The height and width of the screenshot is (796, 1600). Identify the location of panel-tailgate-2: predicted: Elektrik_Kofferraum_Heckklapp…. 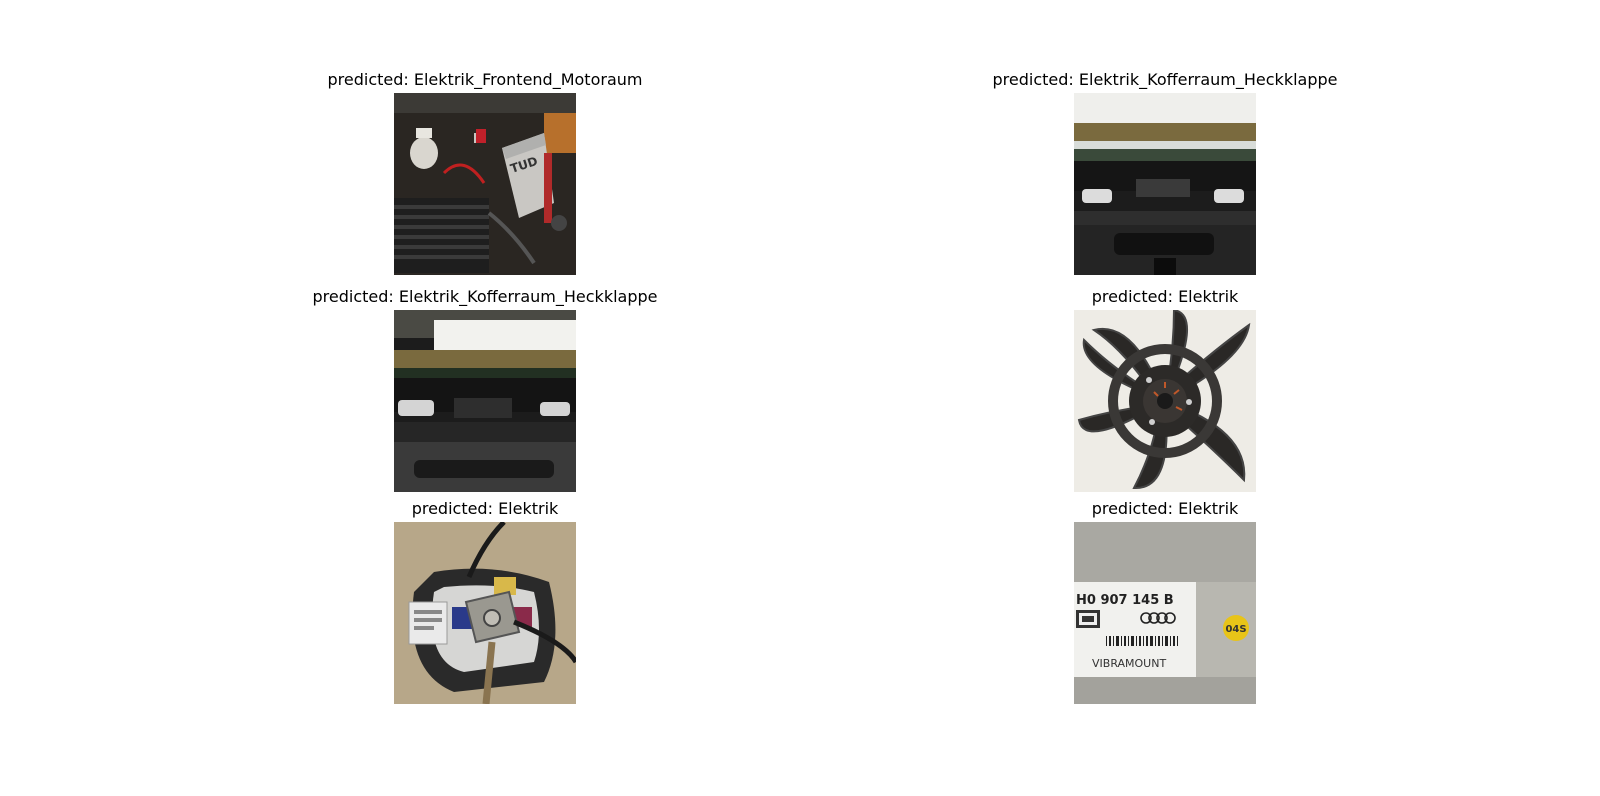
(485, 391).